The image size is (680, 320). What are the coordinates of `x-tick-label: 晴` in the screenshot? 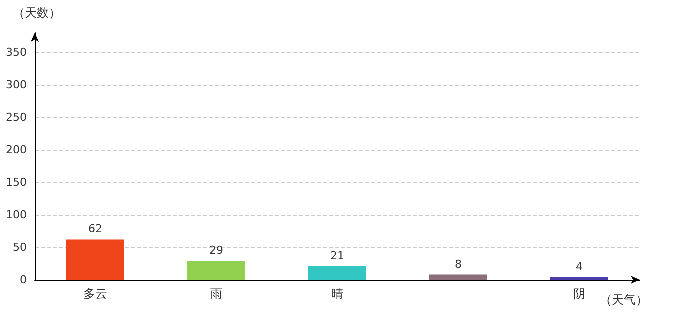 It's located at (338, 294).